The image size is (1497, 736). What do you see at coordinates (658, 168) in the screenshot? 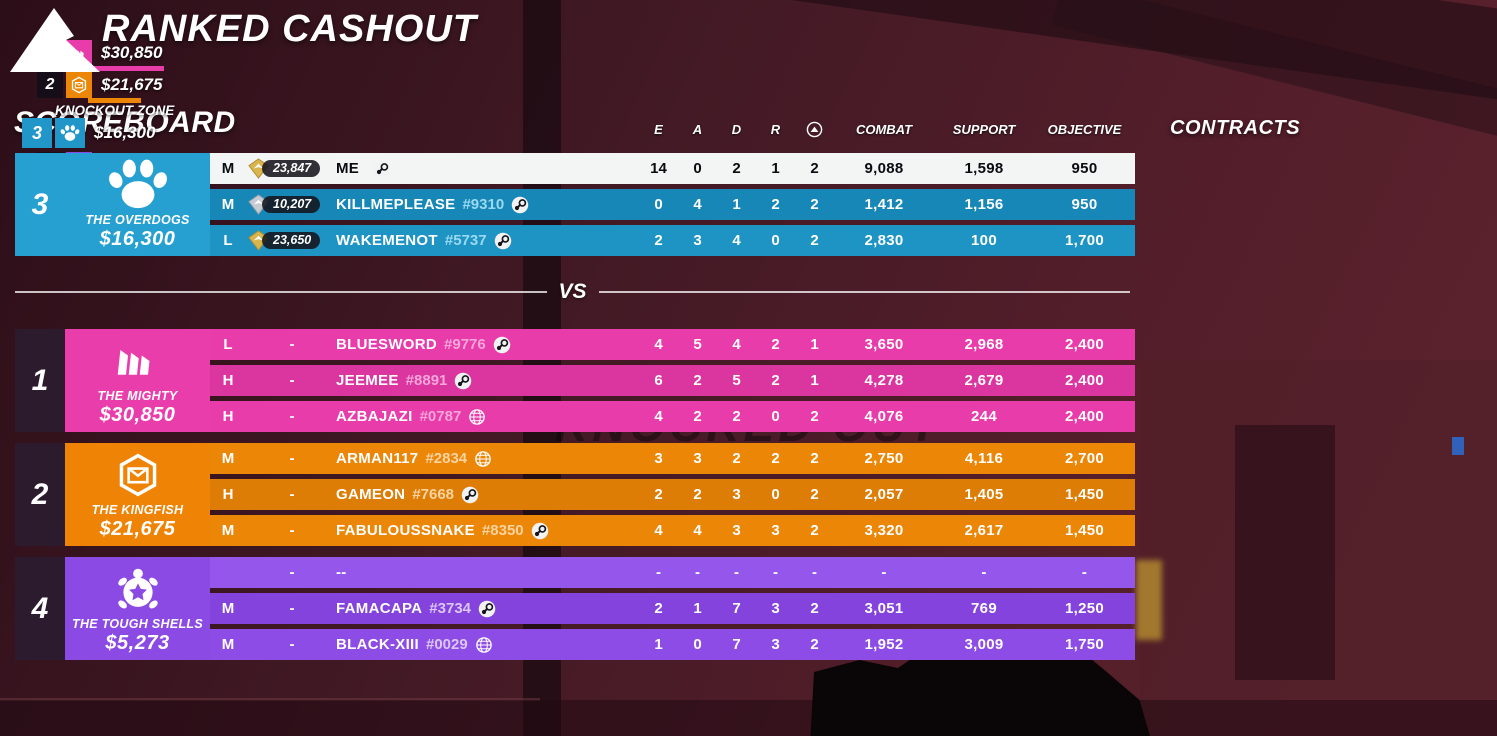
I see `stat-e: 14` at bounding box center [658, 168].